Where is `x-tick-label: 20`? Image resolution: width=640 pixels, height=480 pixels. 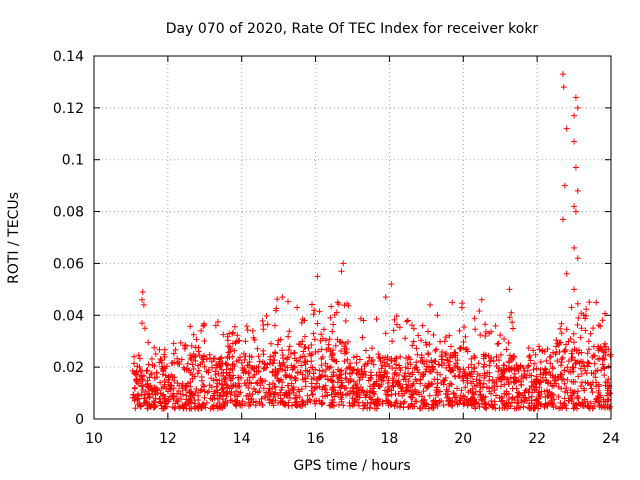 x-tick-label: 20 is located at coordinates (463, 439).